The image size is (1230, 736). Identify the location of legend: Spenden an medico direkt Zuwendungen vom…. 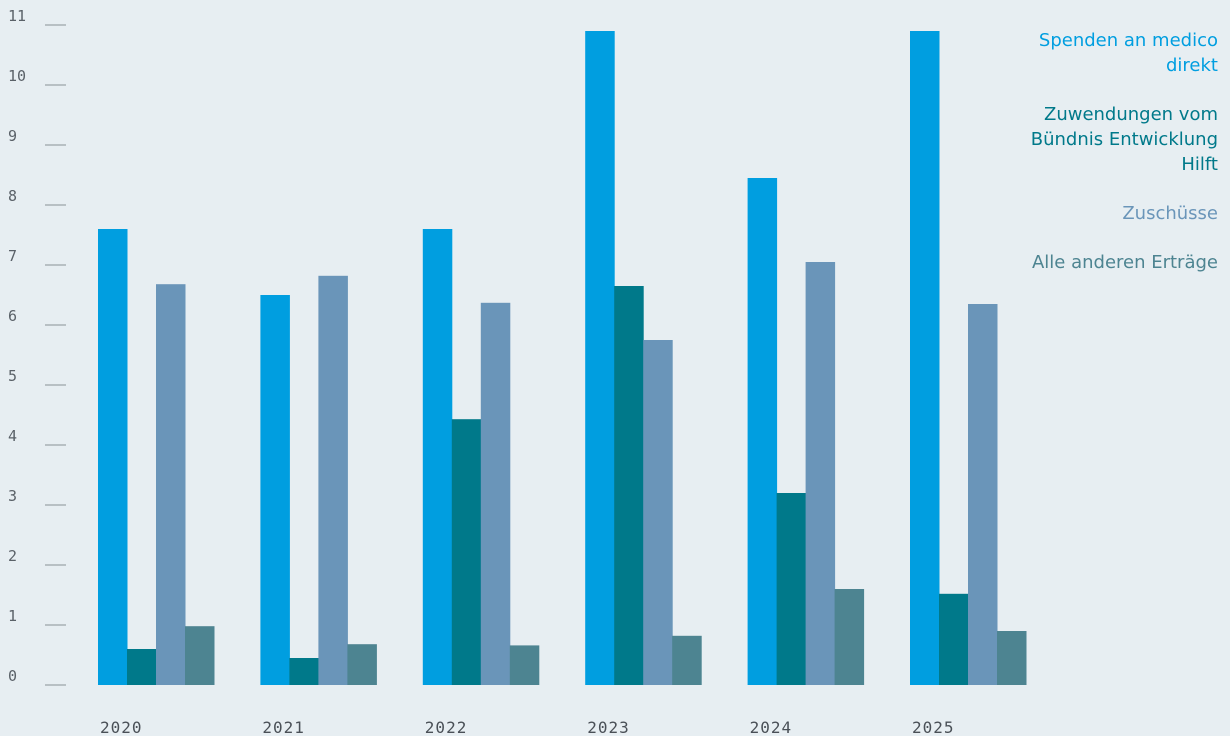
(1118, 163).